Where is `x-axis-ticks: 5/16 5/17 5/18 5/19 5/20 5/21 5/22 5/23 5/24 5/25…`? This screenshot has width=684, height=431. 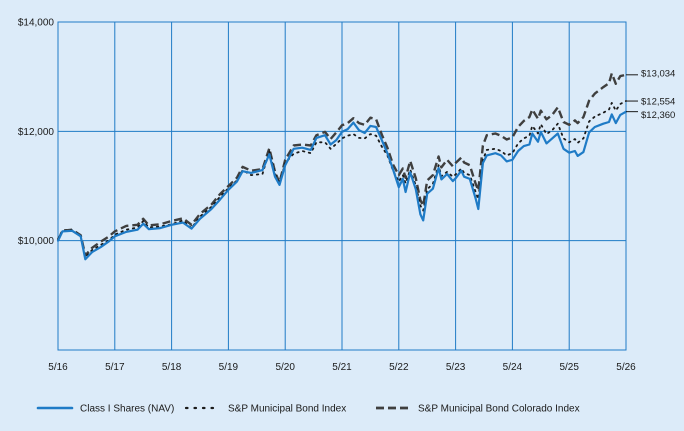 x-axis-ticks: 5/16 5/17 5/18 5/19 5/20 5/21 5/22 5/23 5/24 5/25… is located at coordinates (342, 367).